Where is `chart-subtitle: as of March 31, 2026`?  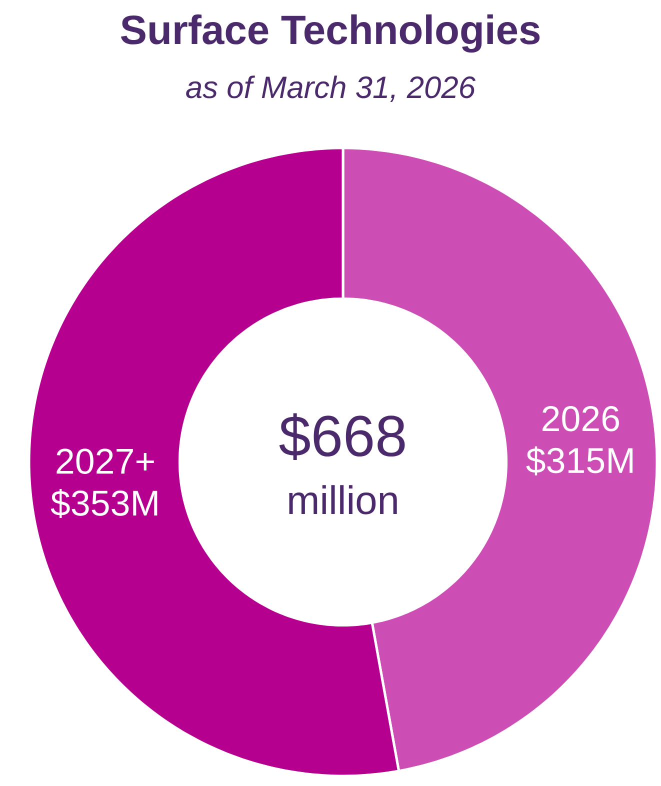 chart-subtitle: as of March 31, 2026 is located at coordinates (331, 89).